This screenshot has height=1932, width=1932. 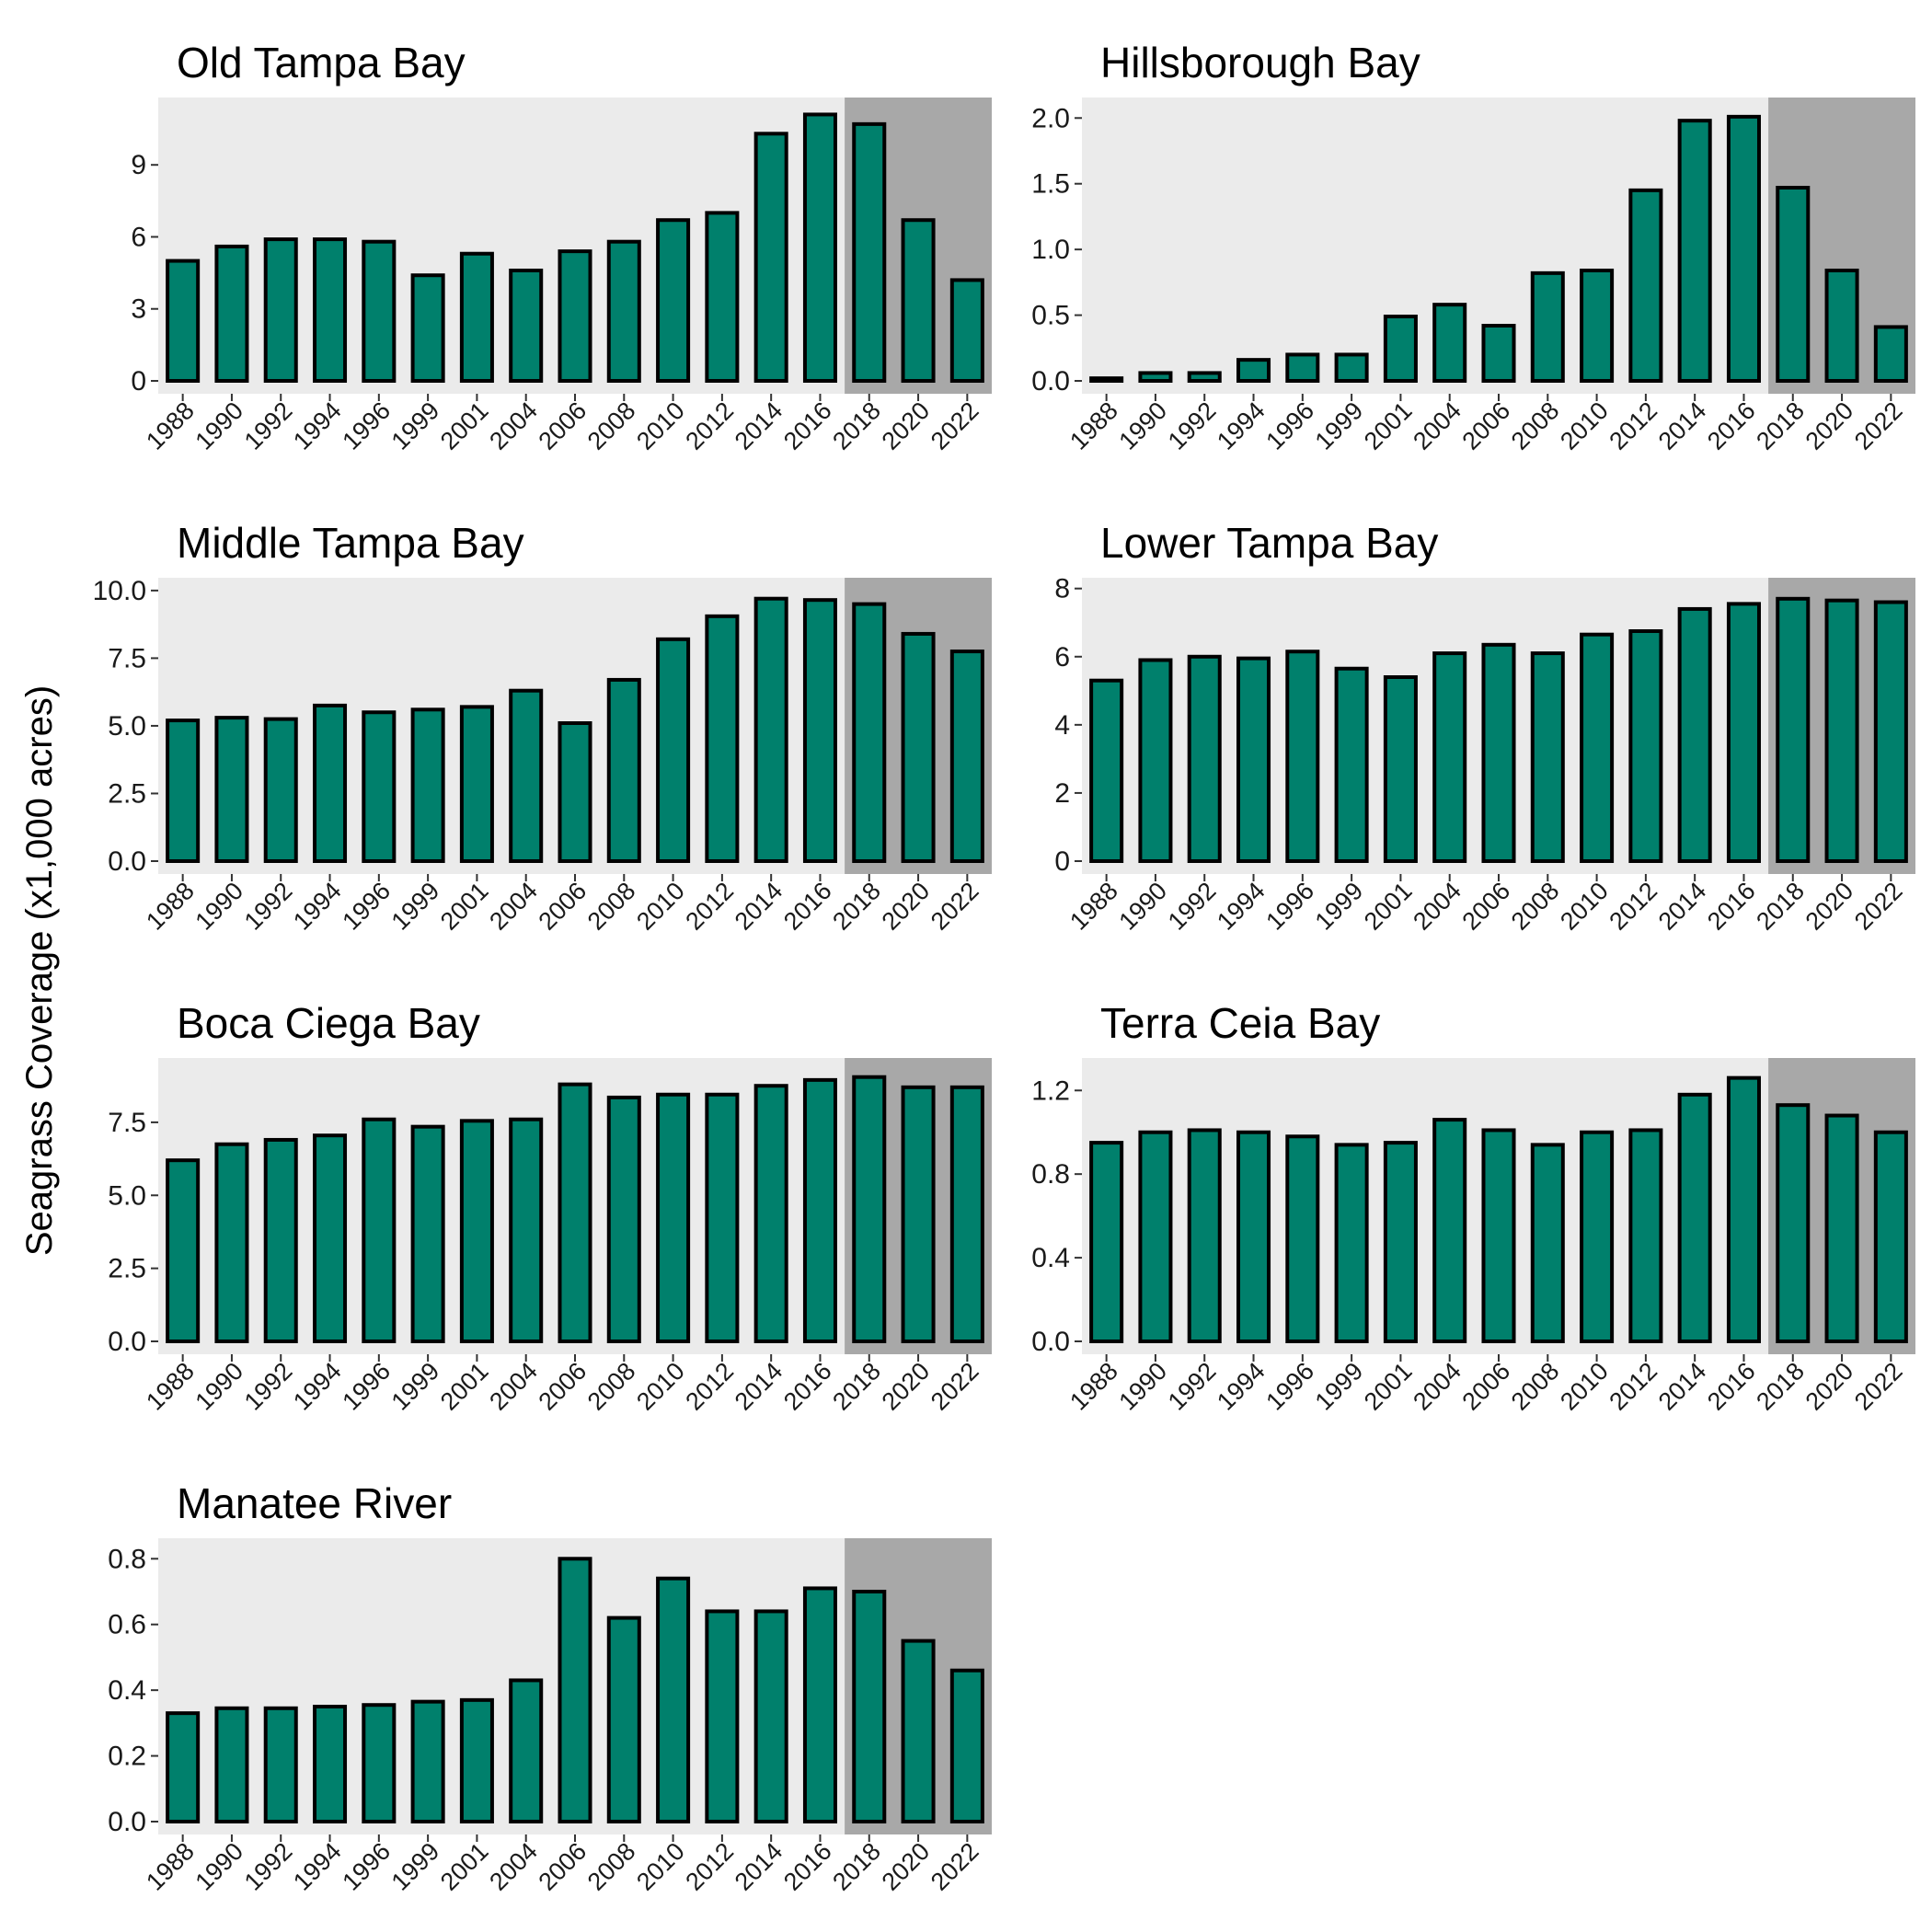 What do you see at coordinates (611, 426) in the screenshot?
I see `x-tick-label: 2008` at bounding box center [611, 426].